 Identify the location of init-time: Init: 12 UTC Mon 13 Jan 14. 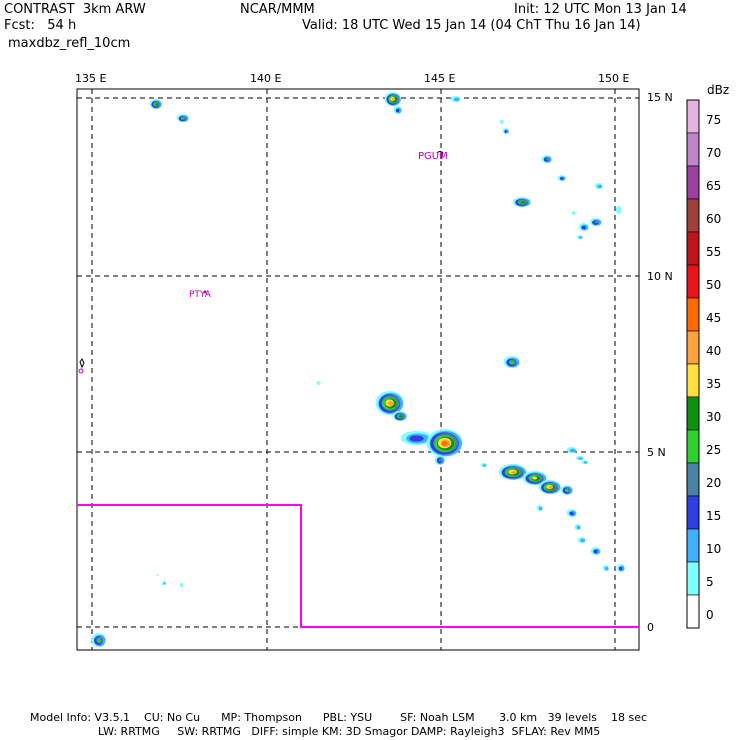
(600, 9).